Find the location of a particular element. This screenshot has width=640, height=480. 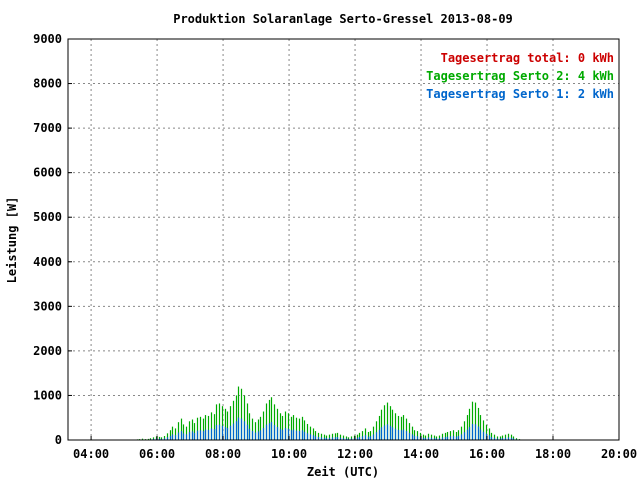

legend-entry: Tagesertrag total: 0 kWh is located at coordinates (527, 58).